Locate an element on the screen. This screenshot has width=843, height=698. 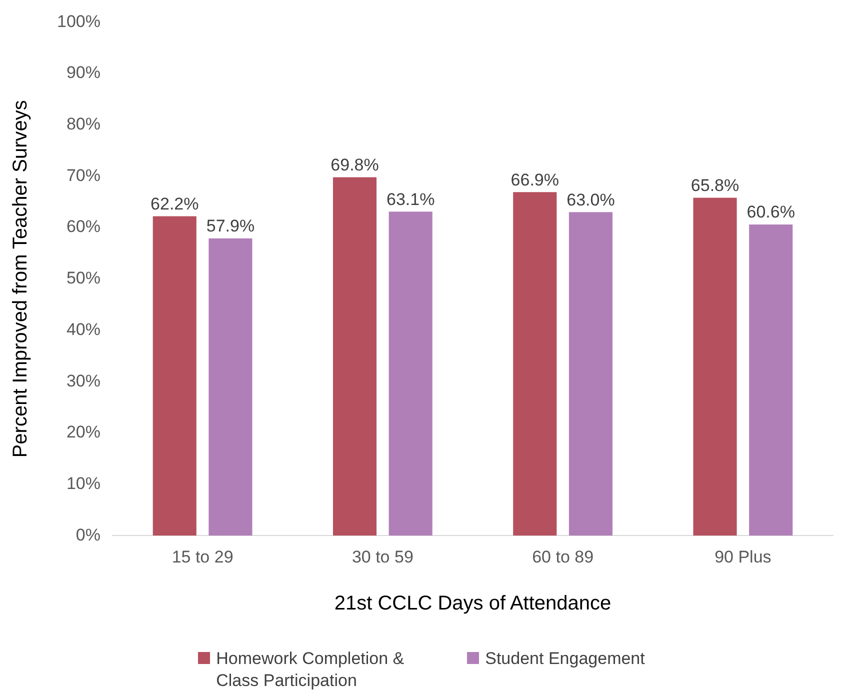
y-tick-label: 100% is located at coordinates (78, 21).